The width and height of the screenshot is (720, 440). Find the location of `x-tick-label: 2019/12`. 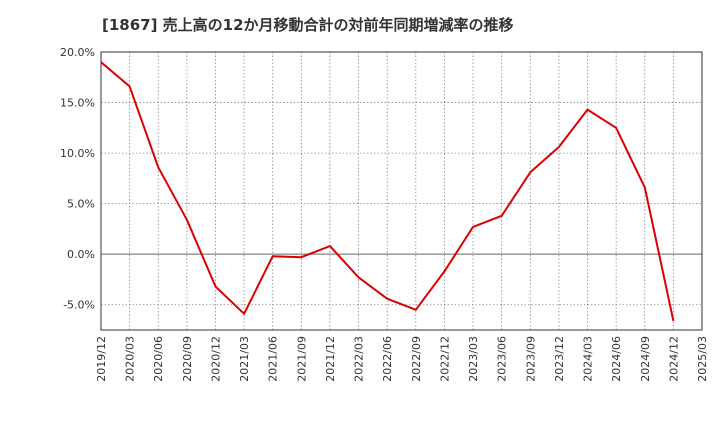

x-tick-label: 2019/12 is located at coordinates (101, 359).